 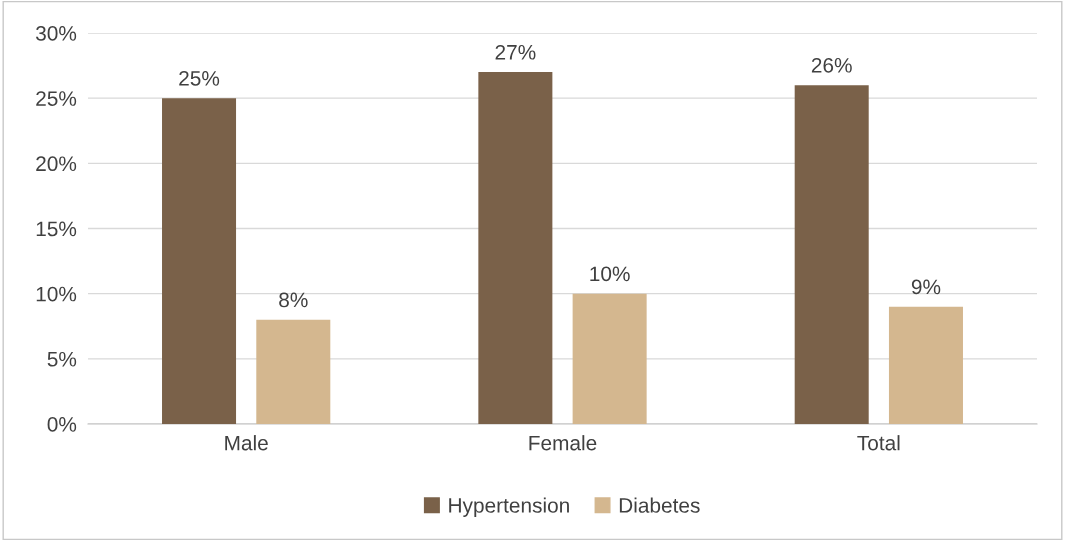 I want to click on y-tick-label: 0%, so click(x=62, y=424).